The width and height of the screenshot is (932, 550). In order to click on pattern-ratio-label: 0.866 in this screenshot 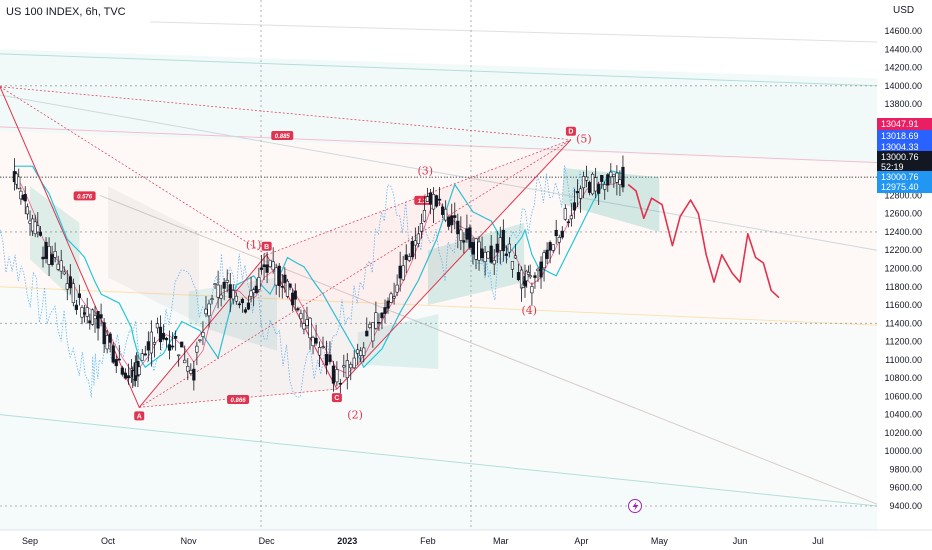, I will do `click(239, 401)`.